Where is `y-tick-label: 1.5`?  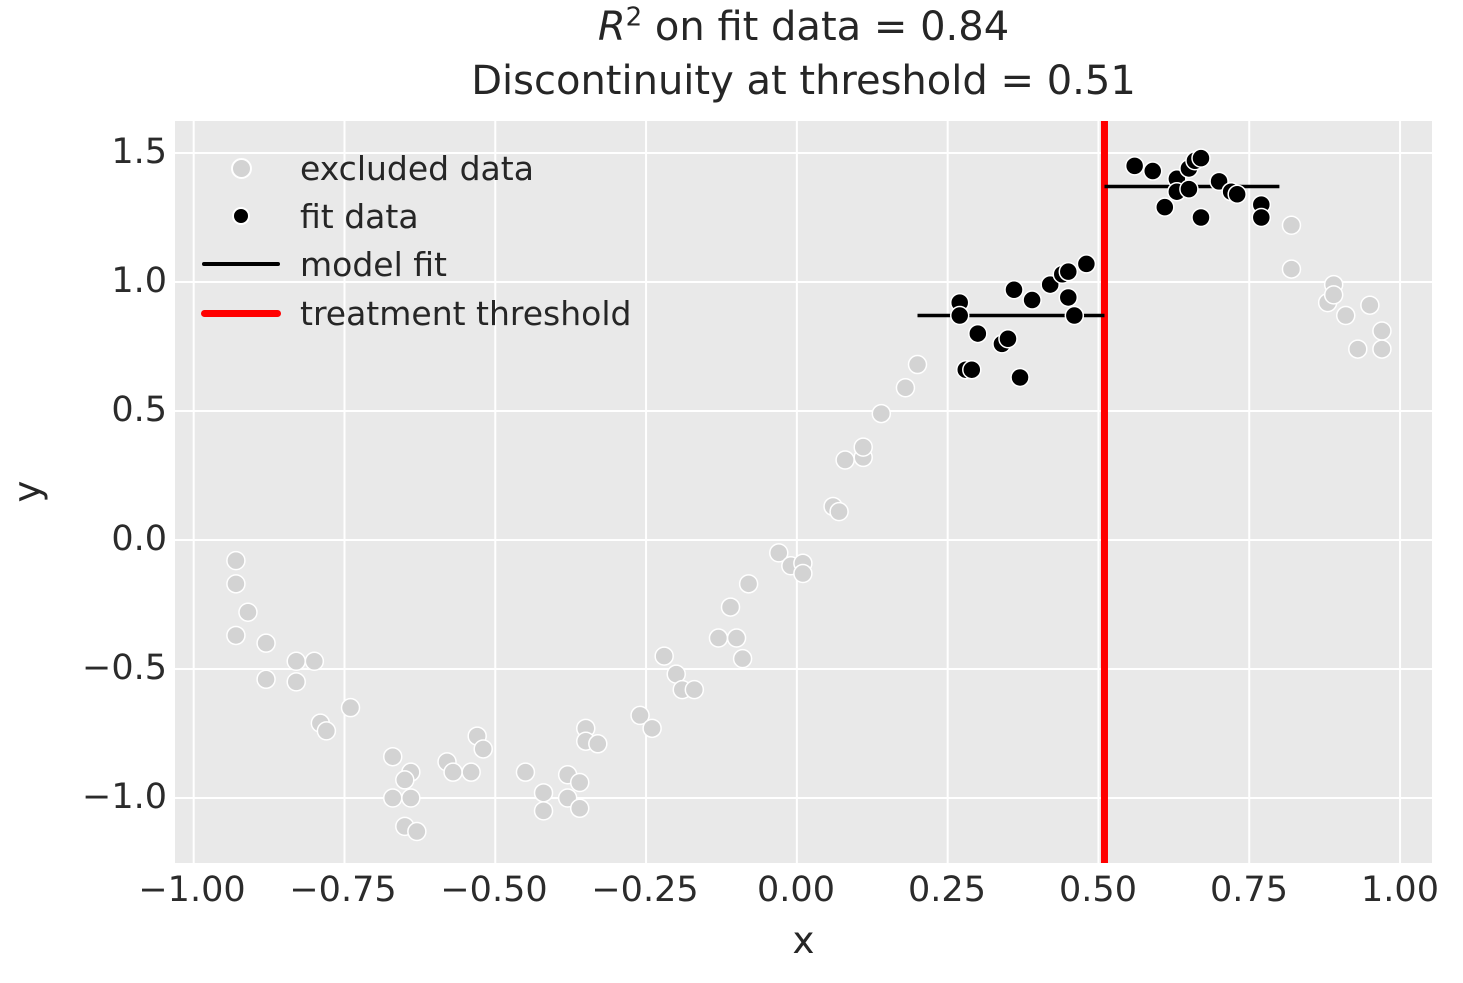 y-tick-label: 1.5 is located at coordinates (139, 152).